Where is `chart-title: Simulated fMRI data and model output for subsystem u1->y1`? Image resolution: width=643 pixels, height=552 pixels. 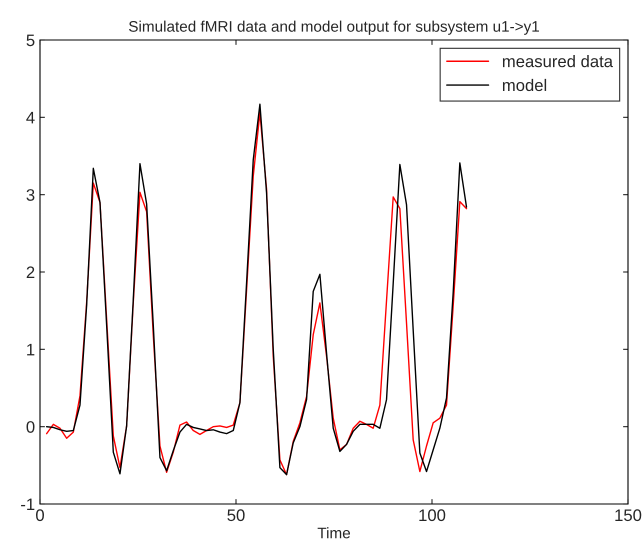
chart-title: Simulated fMRI data and model output for subsystem u1->y1 is located at coordinates (333, 27).